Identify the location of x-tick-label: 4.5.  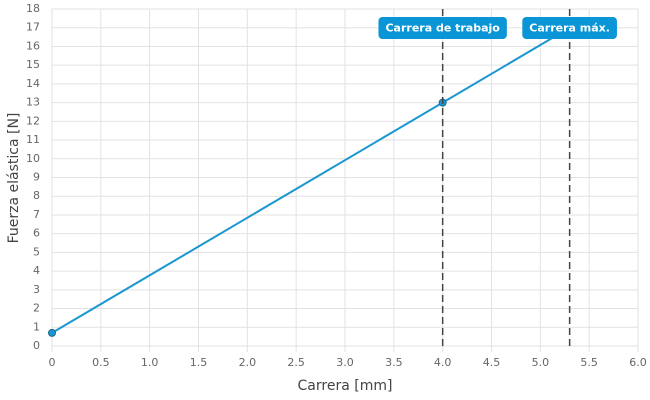
(492, 362).